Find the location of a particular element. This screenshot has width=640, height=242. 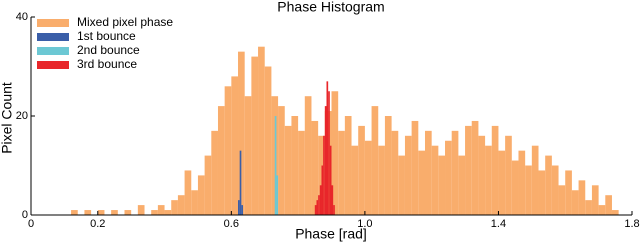

y-tick-label: 20 is located at coordinates (22, 116).